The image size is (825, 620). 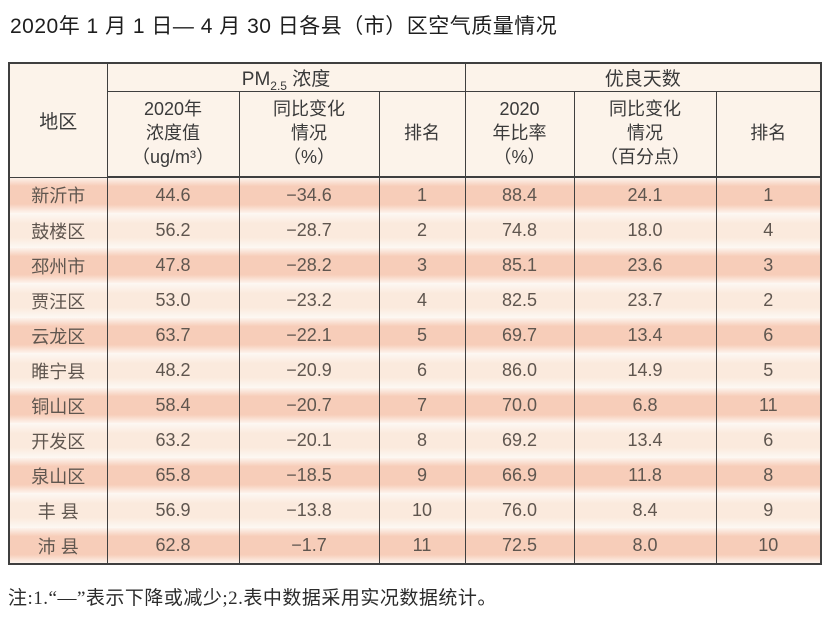 I want to click on pm-value-cell: 62.8, so click(x=173, y=546).